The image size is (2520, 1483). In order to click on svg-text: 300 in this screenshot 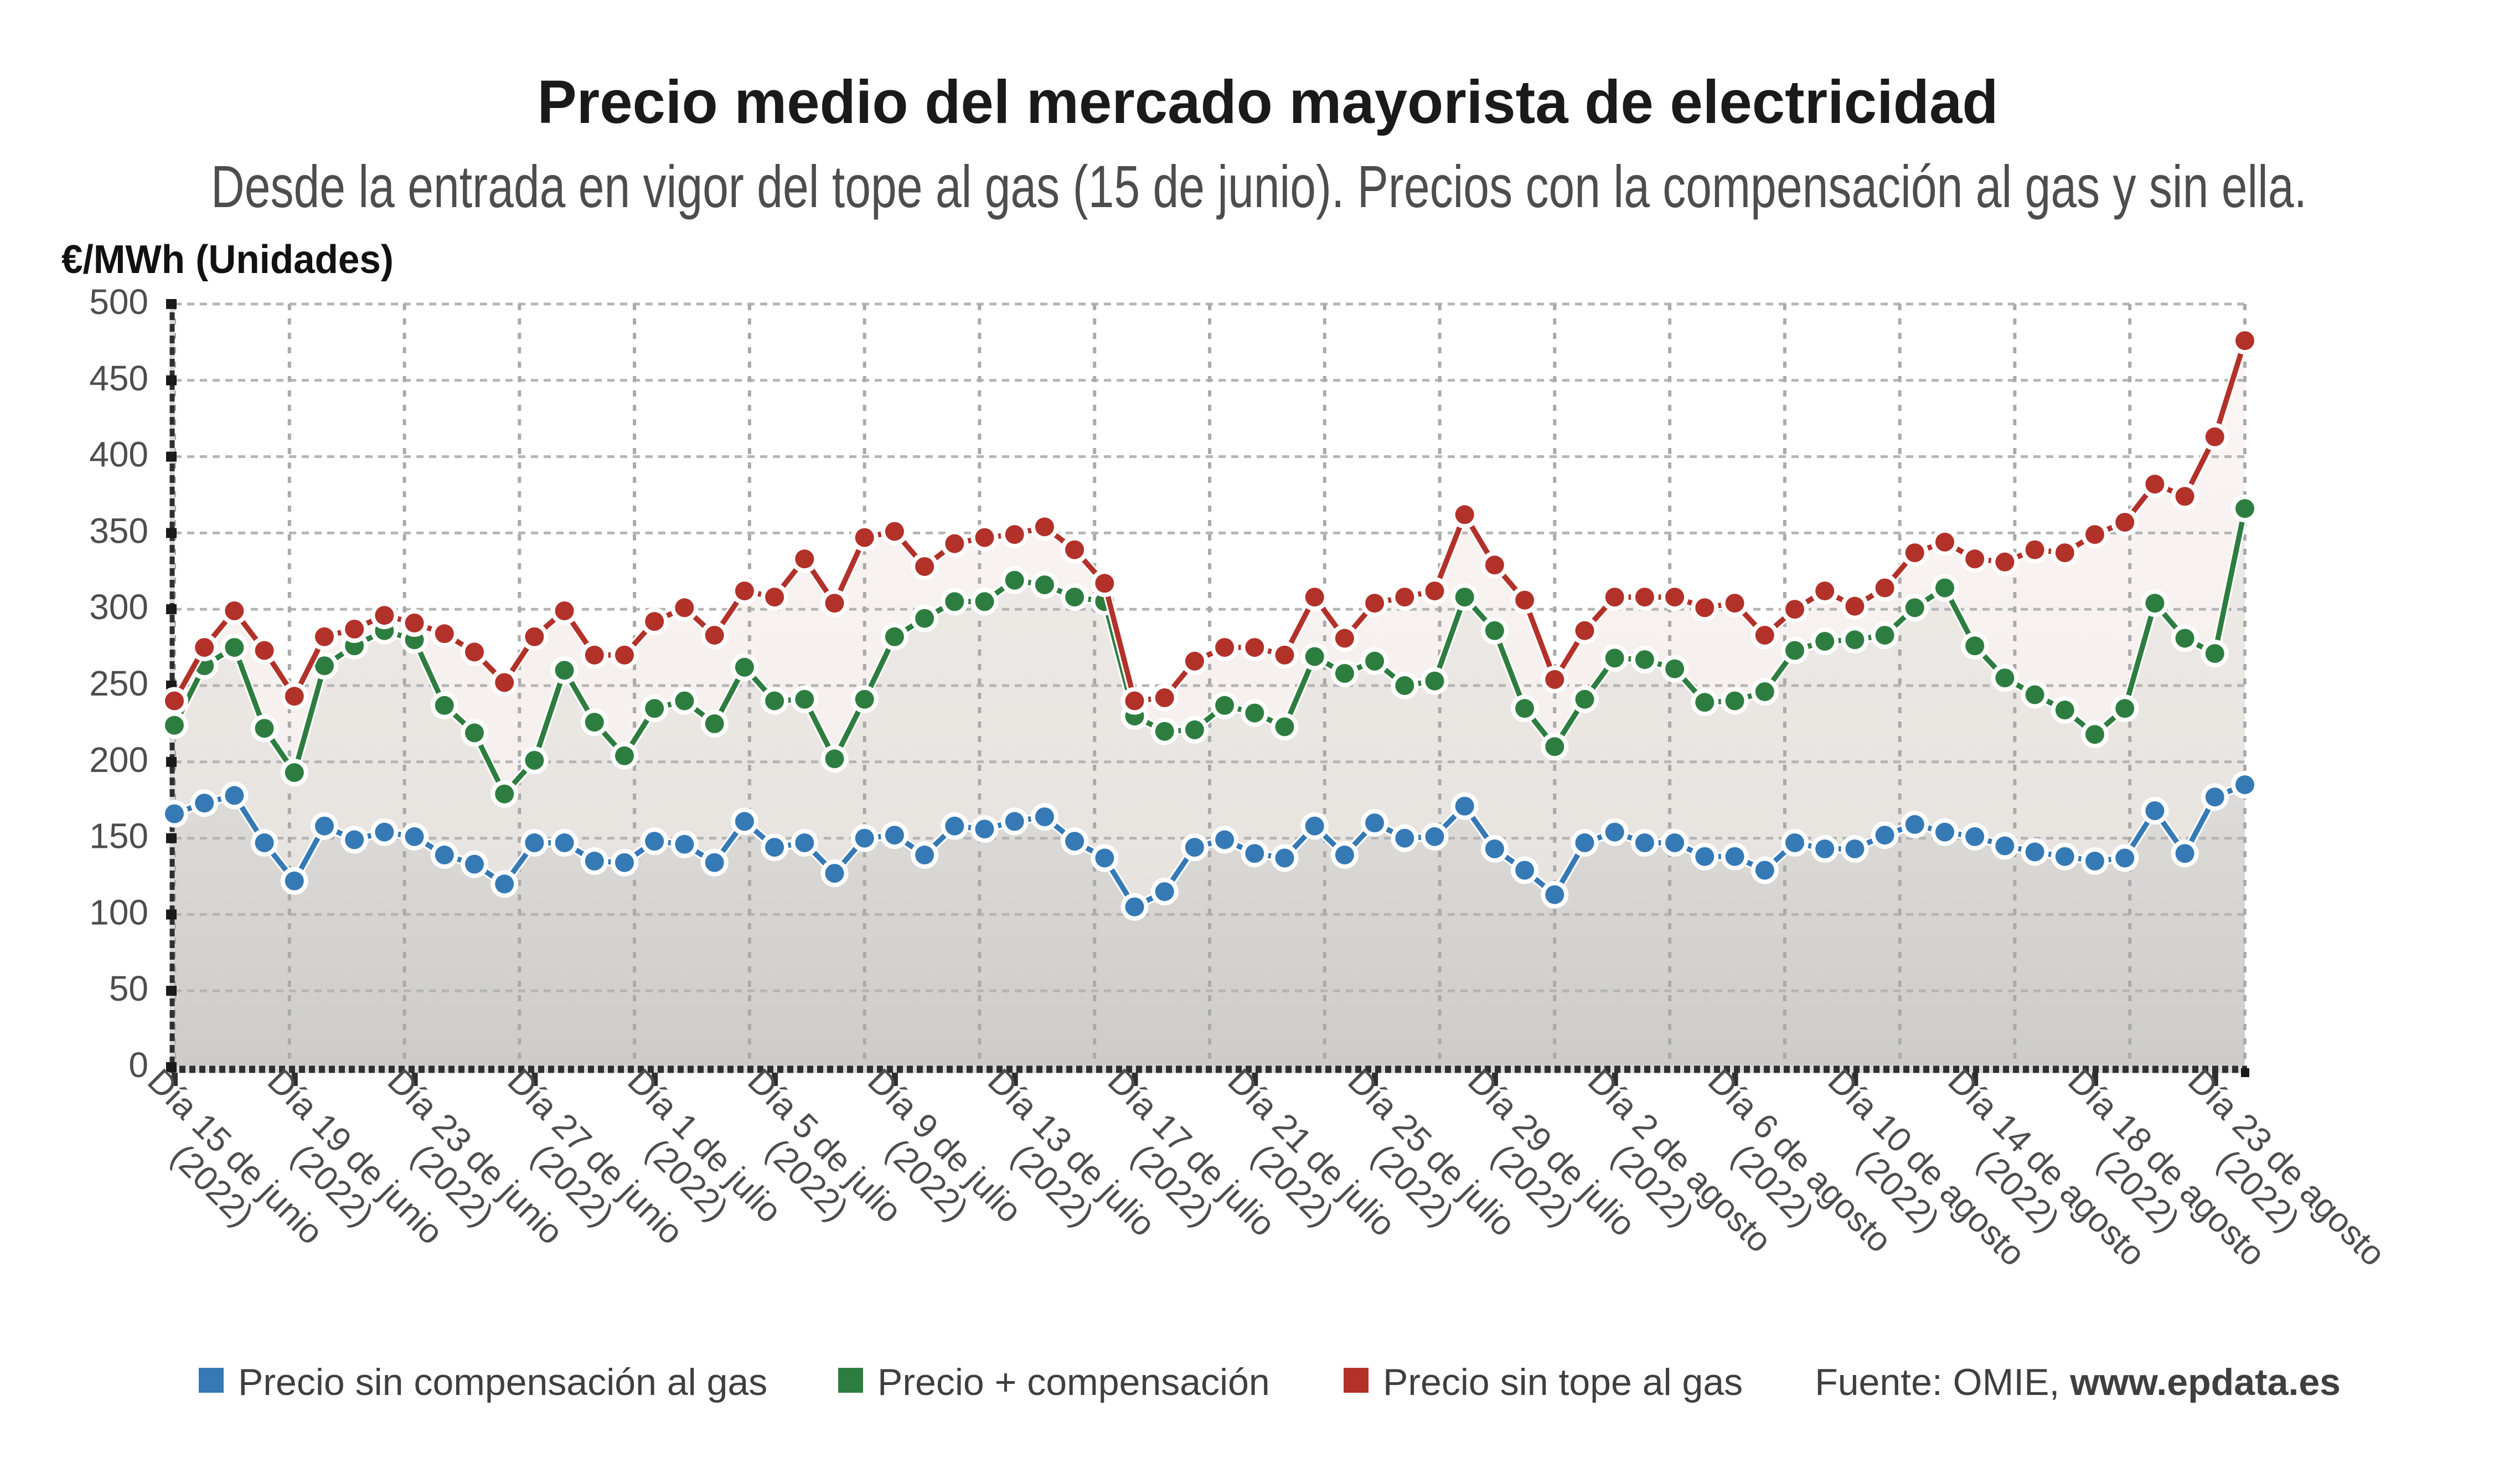, I will do `click(118, 607)`.